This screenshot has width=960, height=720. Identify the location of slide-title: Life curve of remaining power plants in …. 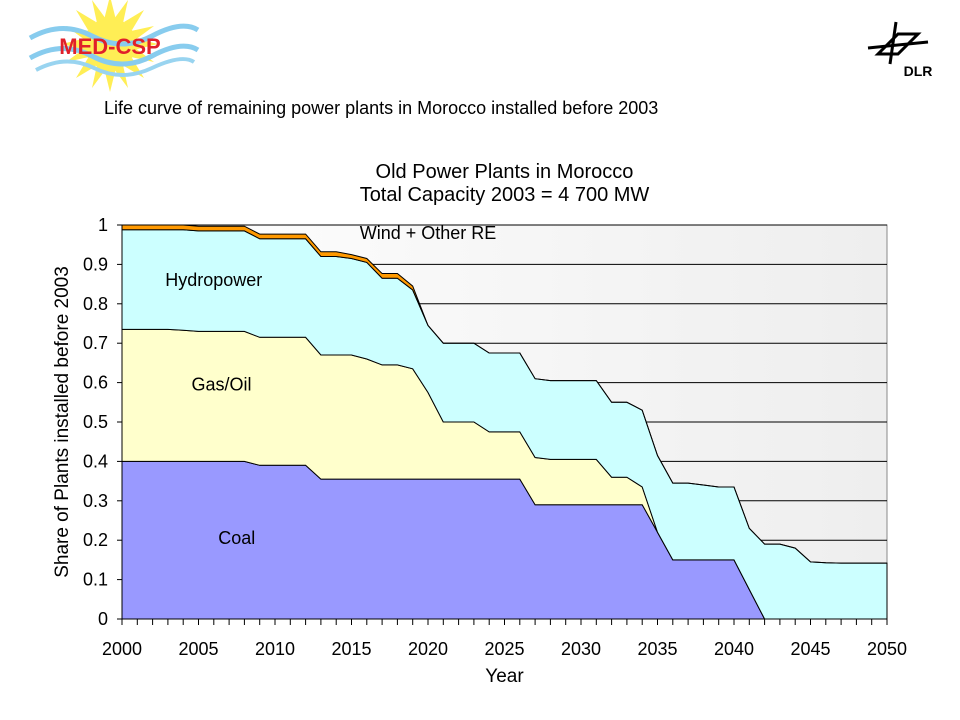
(381, 108).